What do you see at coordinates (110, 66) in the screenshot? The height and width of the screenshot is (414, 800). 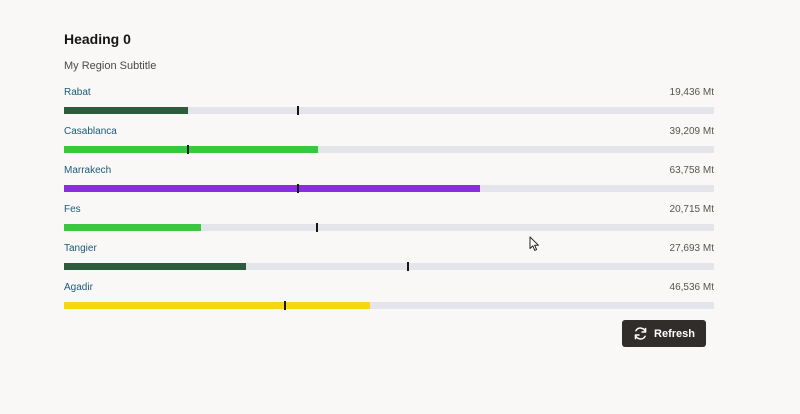 I see `region-subtitle: My Region Subtitle` at bounding box center [110, 66].